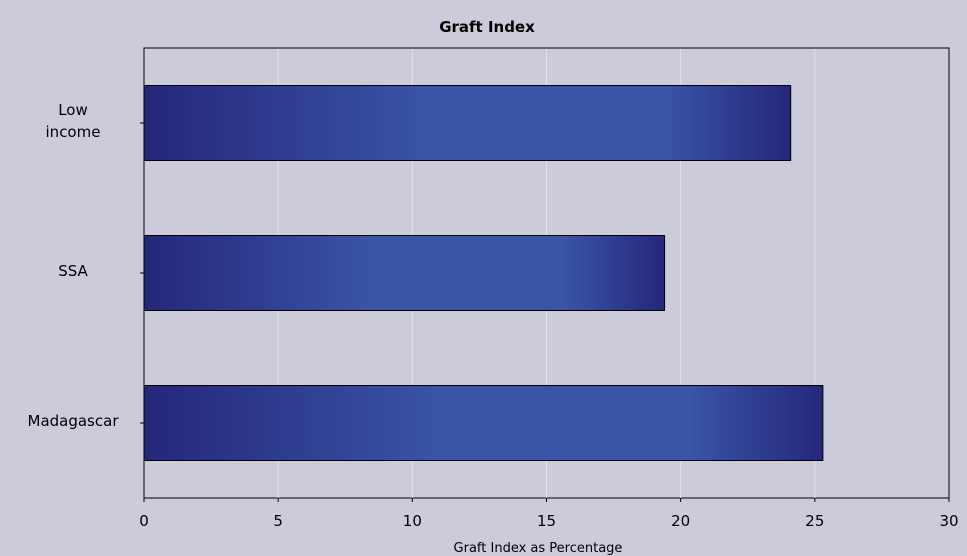 This screenshot has height=556, width=967. I want to click on x-tick-label: 30, so click(948, 521).